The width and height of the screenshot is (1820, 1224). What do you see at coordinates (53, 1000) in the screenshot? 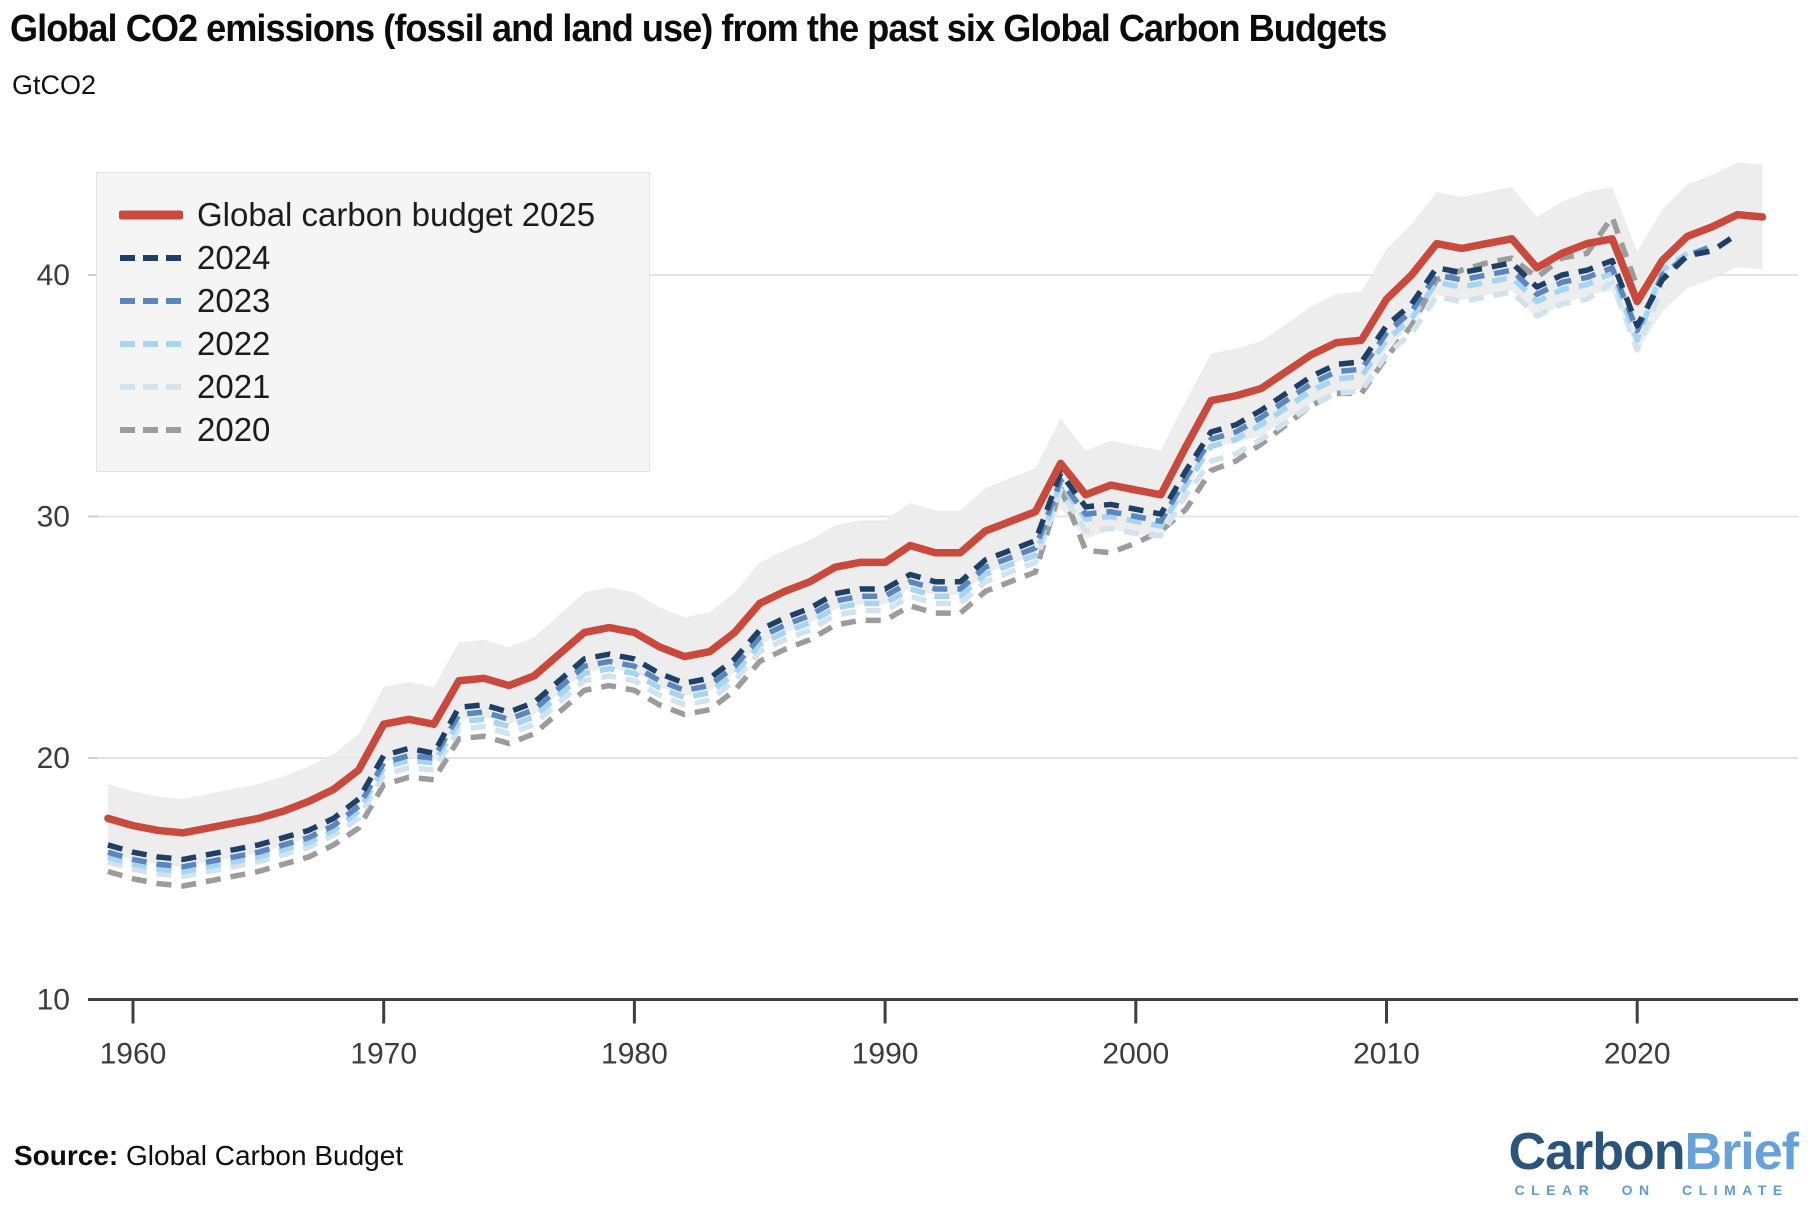
I see `y-tick-label-10: 10` at bounding box center [53, 1000].